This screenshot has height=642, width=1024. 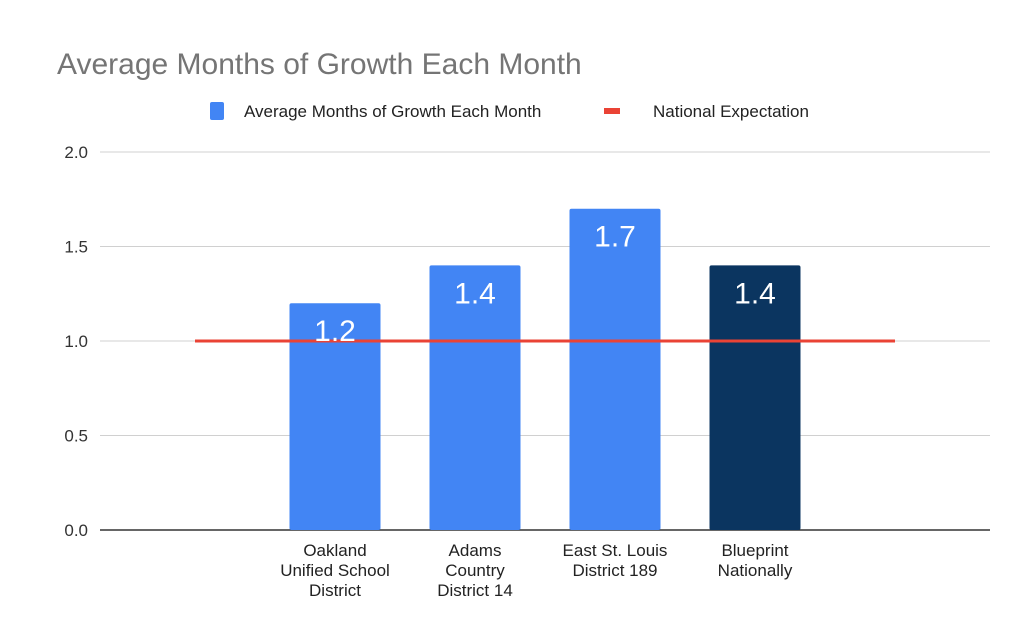 I want to click on bar-data-label: 1.7, so click(x=615, y=237).